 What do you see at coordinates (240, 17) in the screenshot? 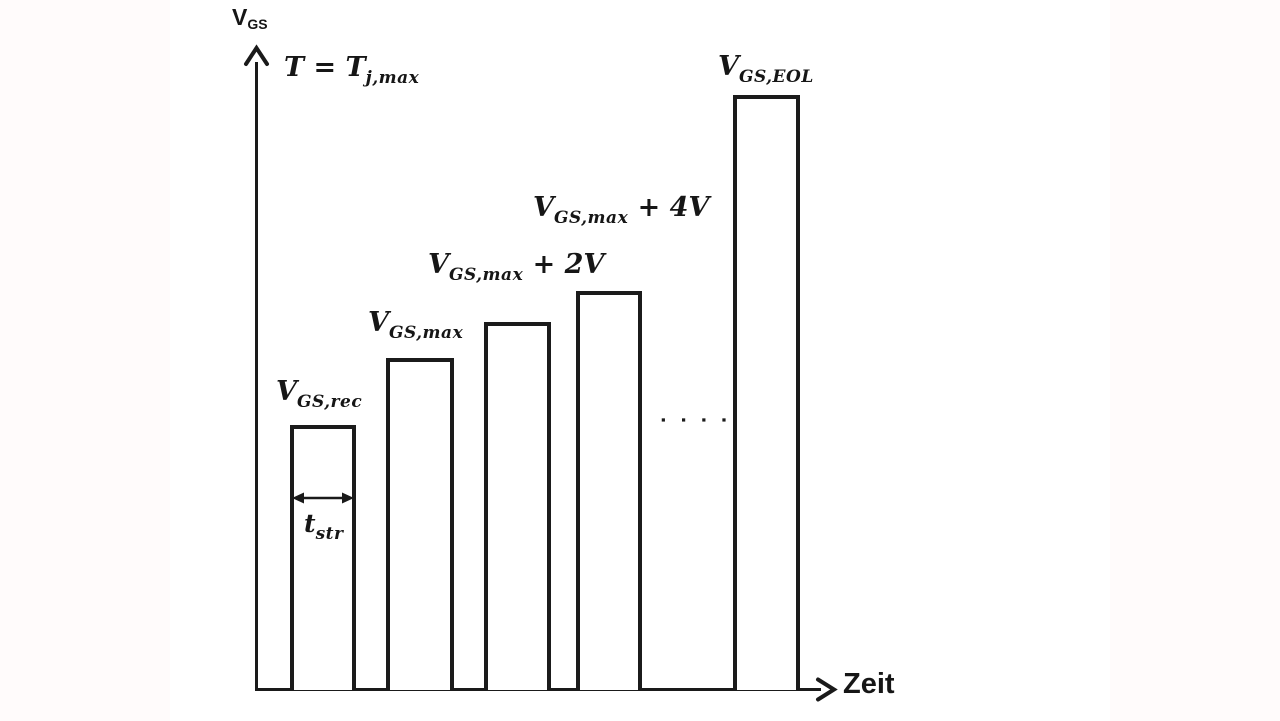
I see `y-axis-label-main: V` at bounding box center [240, 17].